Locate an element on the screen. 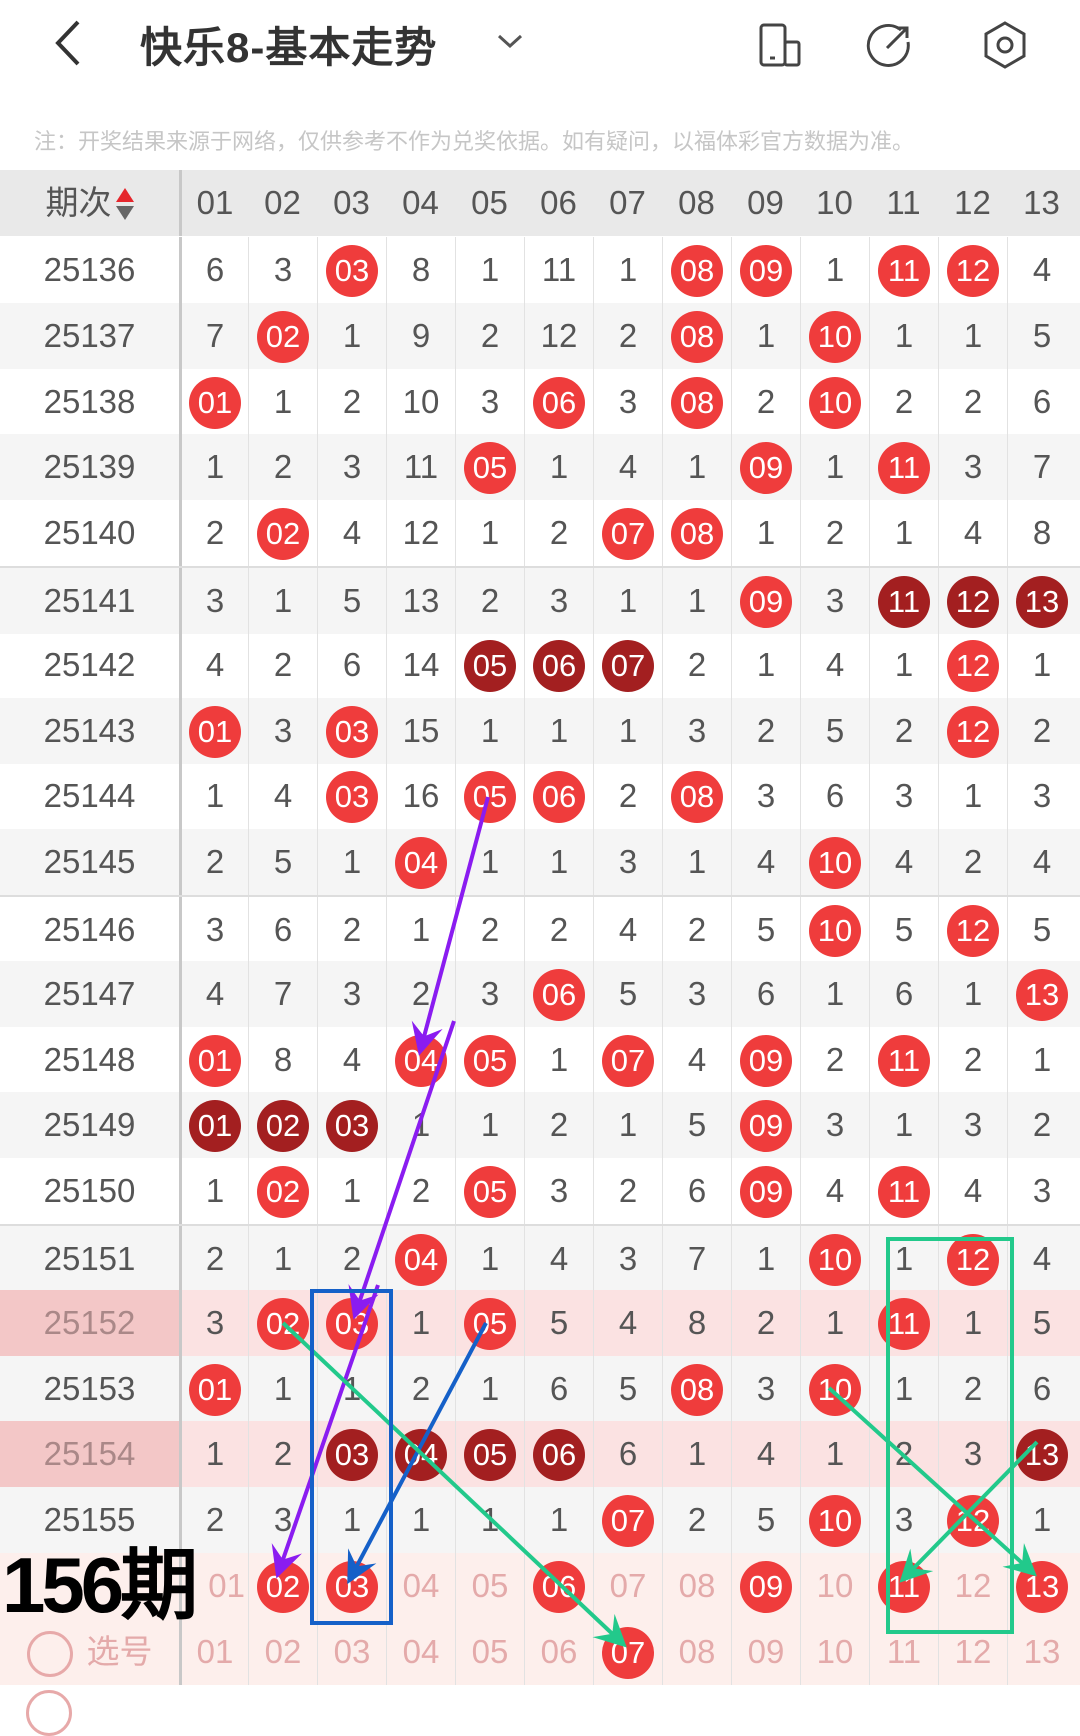  table-cell: 05 is located at coordinates (489, 1322).